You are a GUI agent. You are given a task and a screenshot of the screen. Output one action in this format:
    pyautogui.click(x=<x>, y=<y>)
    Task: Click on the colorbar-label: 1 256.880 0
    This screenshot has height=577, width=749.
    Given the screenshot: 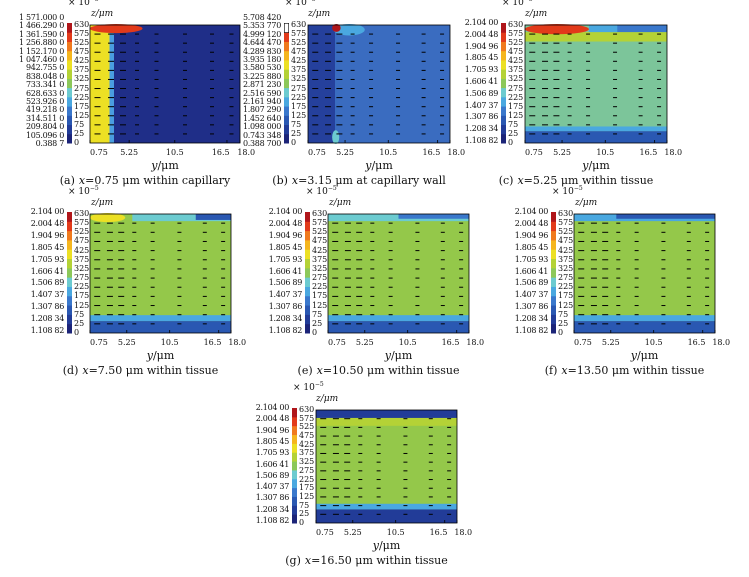 What is the action you would take?
    pyautogui.click(x=41, y=43)
    